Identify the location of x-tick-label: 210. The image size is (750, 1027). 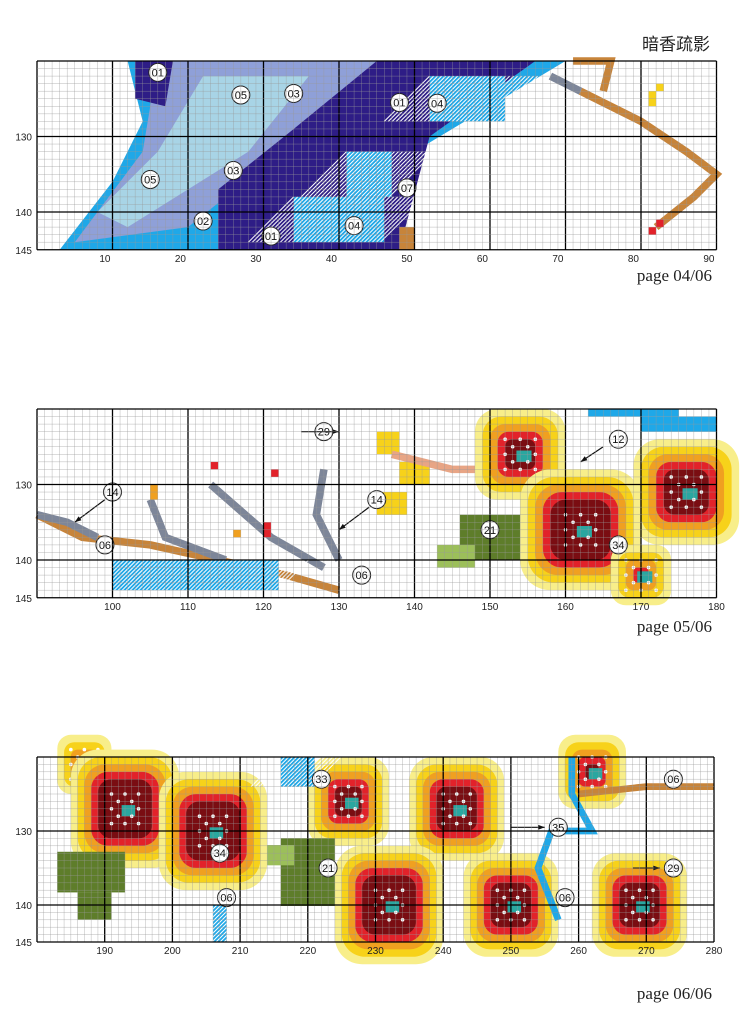
(240, 951).